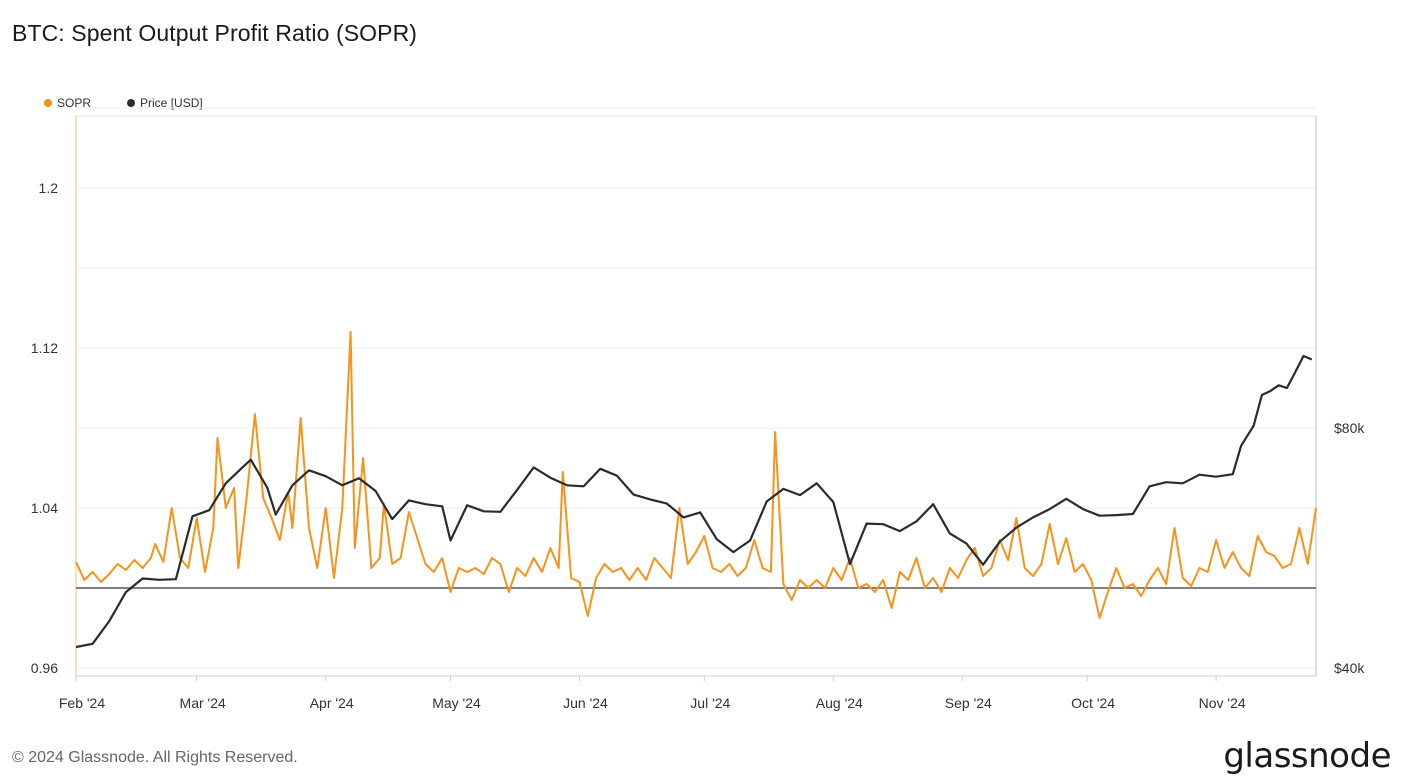 The image size is (1407, 784). What do you see at coordinates (1307, 756) in the screenshot?
I see `brand-logo: glassnode` at bounding box center [1307, 756].